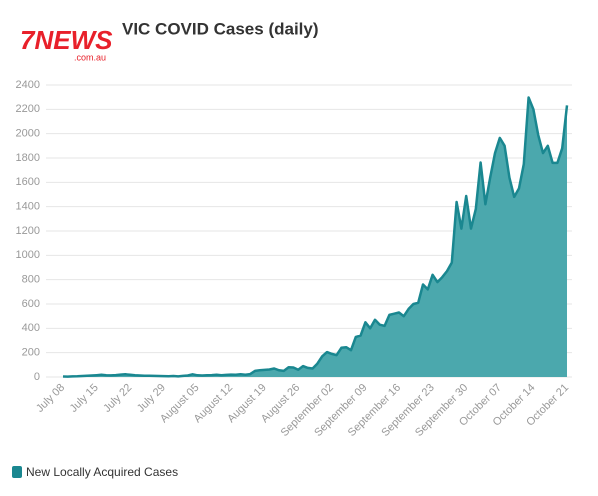 The width and height of the screenshot is (598, 496). Describe the element at coordinates (84, 398) in the screenshot. I see `x-tick-label: July 15` at that location.